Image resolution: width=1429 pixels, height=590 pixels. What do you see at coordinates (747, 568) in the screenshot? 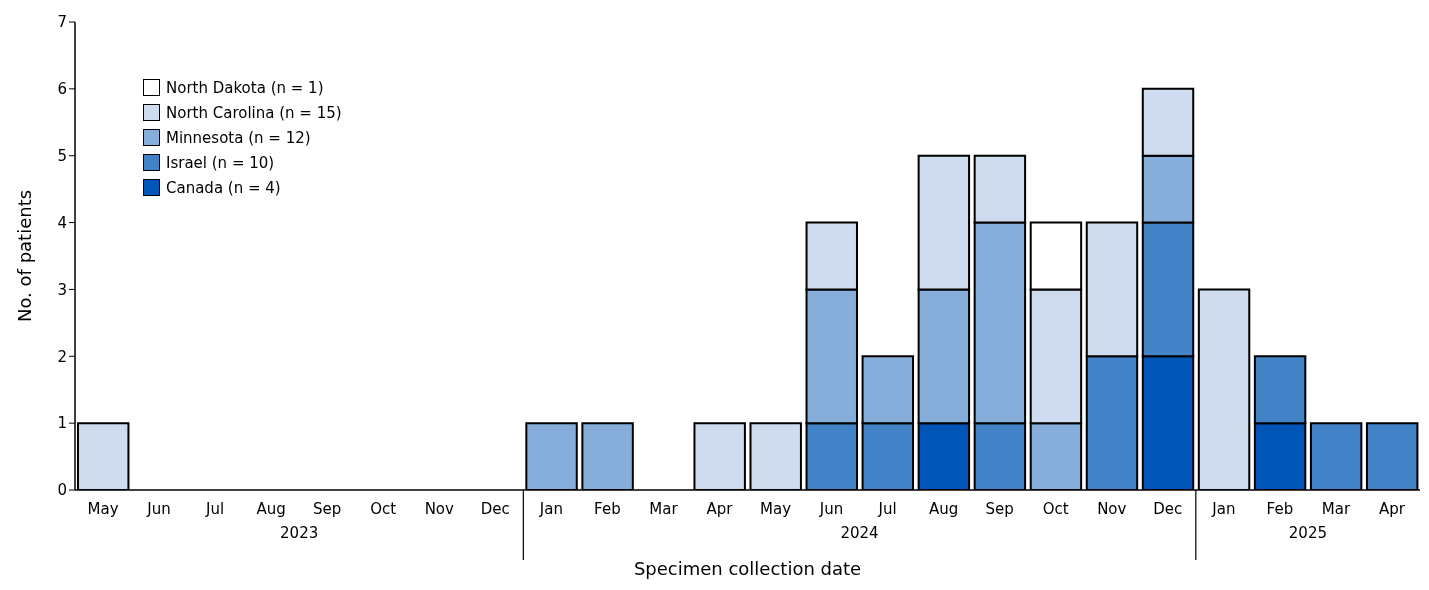
I see `x-axis-title: Specimen collection date` at bounding box center [747, 568].